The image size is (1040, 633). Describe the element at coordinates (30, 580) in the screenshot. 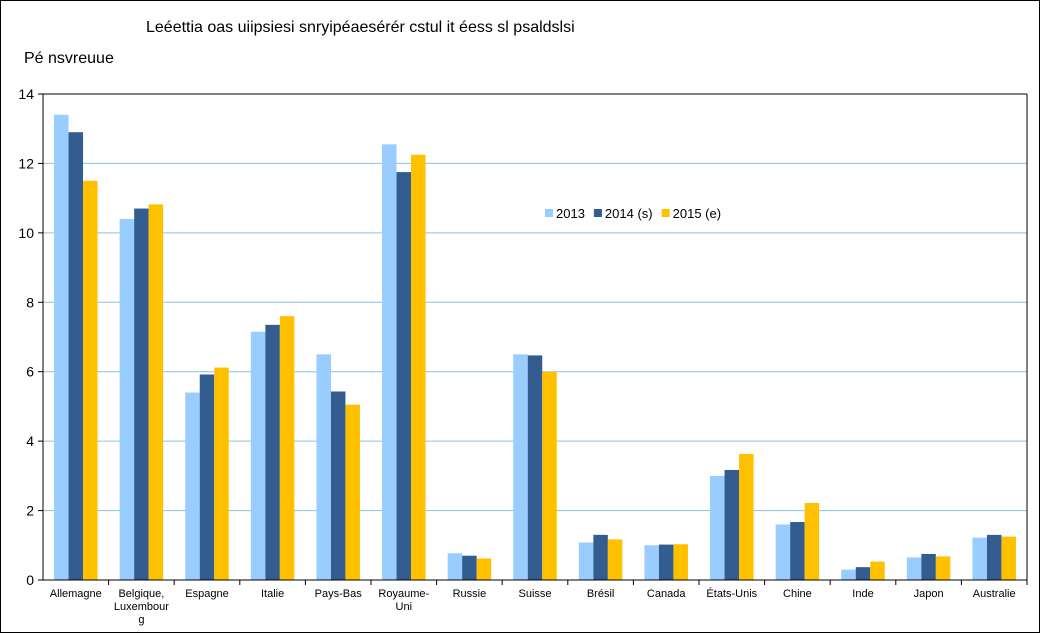

I see `y-tick-label: 0` at that location.